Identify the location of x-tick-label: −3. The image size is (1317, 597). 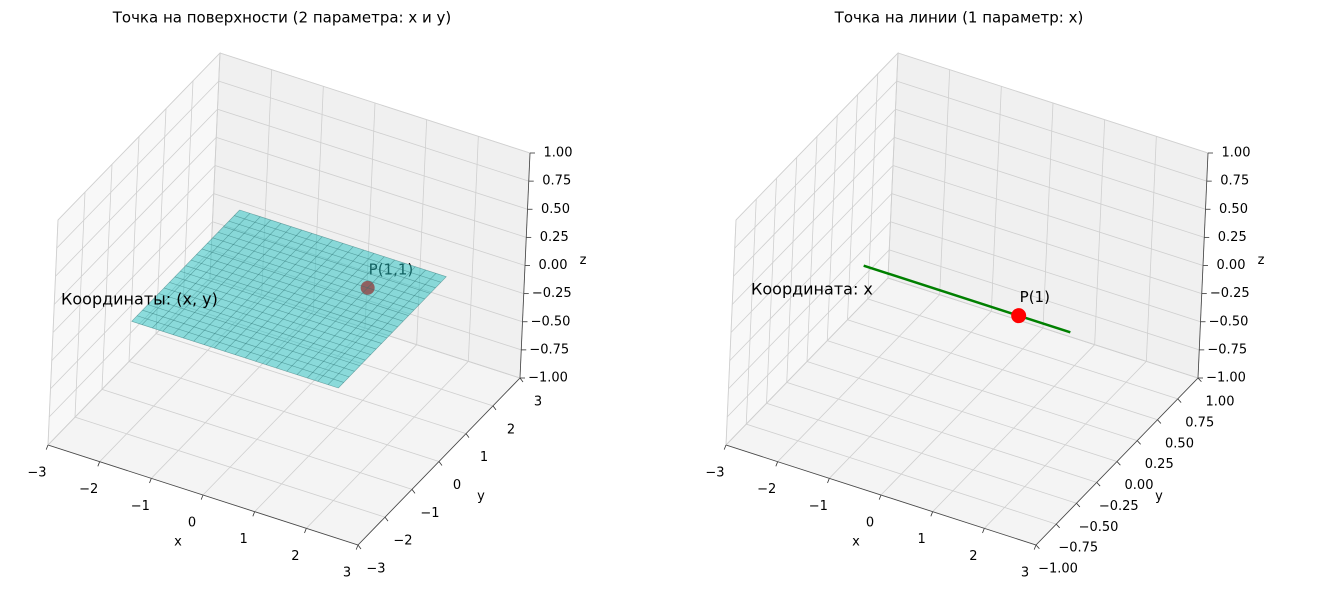
(36, 473).